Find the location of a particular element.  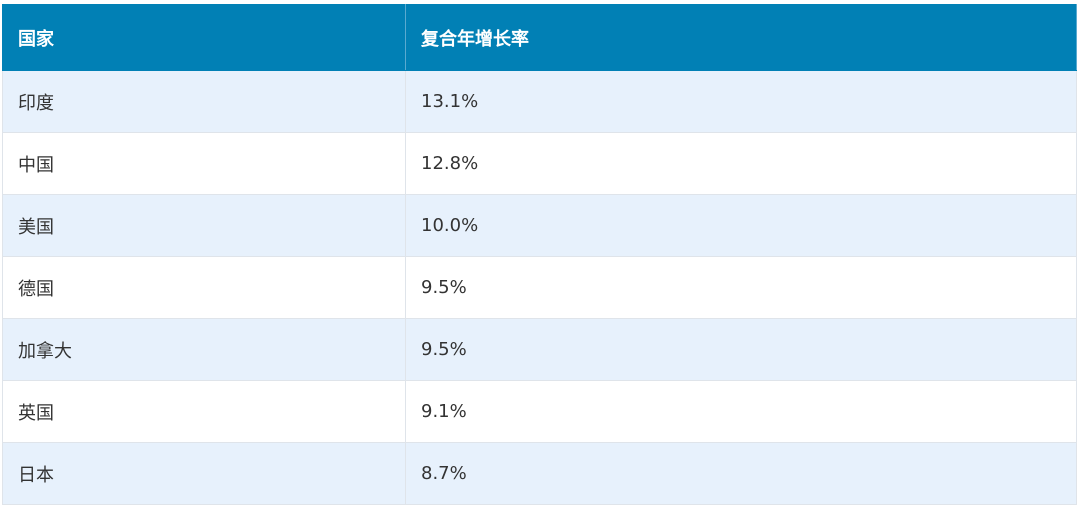

header-cell: 复合年增长率 is located at coordinates (741, 37).